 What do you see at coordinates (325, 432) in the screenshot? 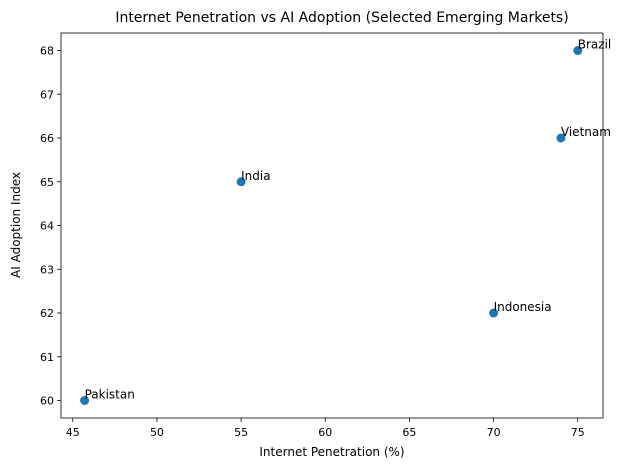
I see `x-tick-label: 60` at bounding box center [325, 432].